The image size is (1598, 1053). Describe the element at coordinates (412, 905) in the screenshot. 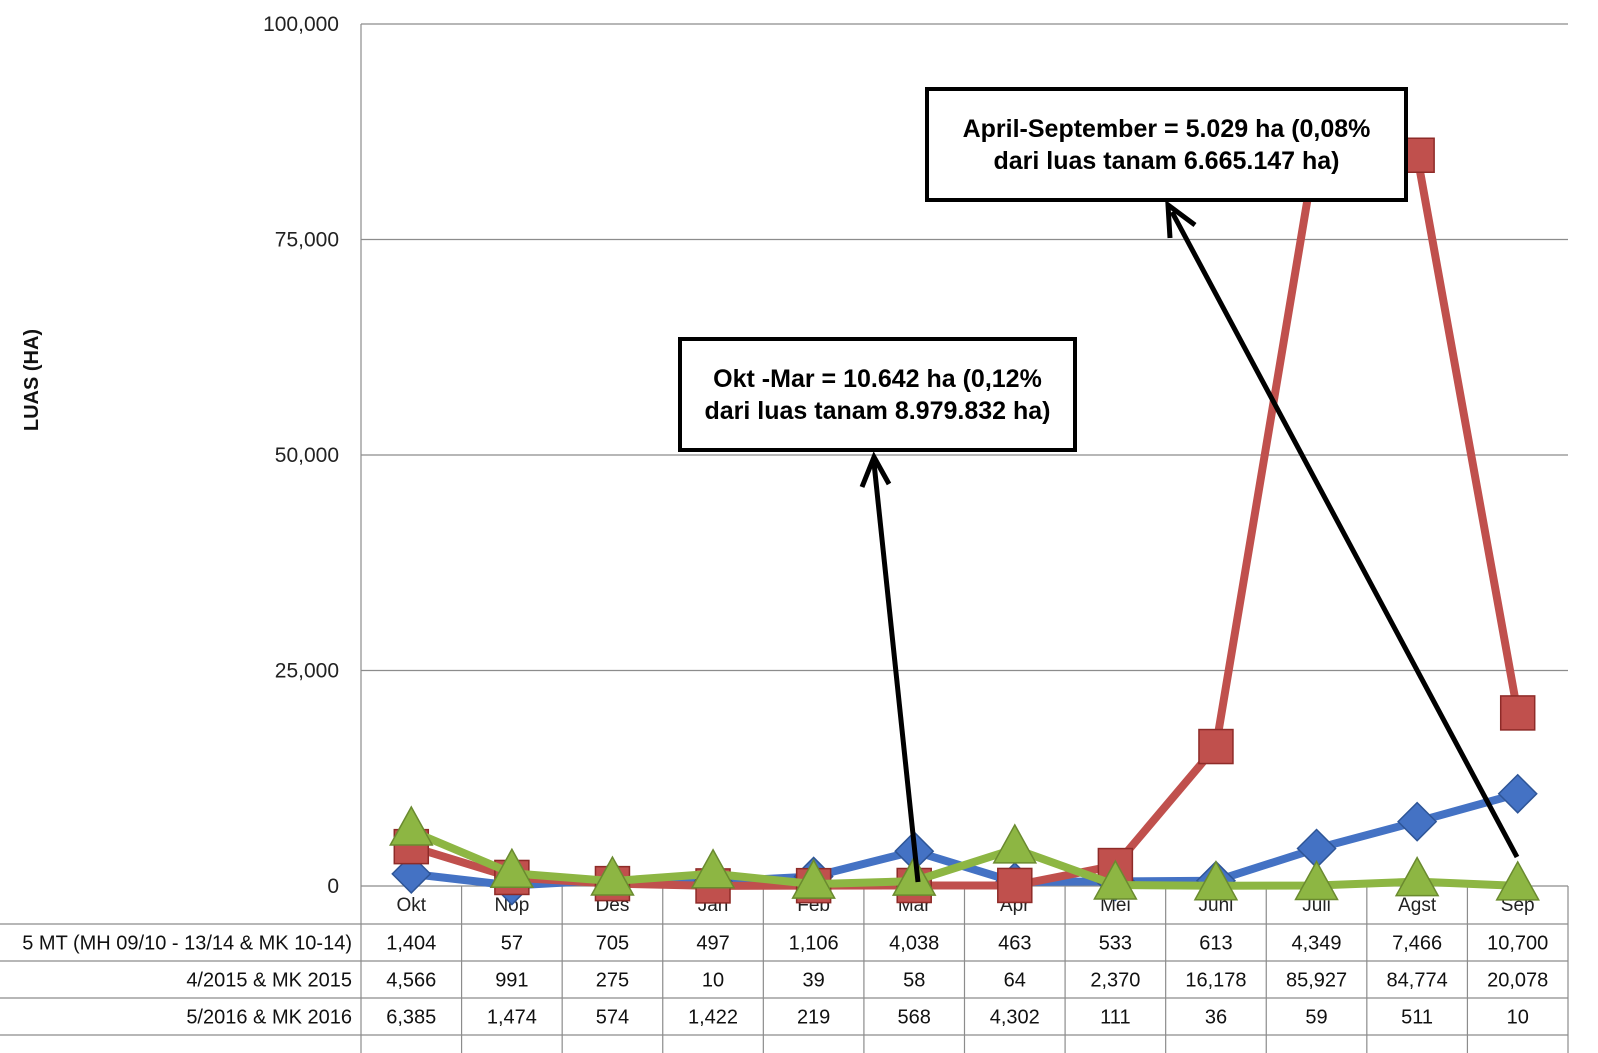

I see `x-category-label: Okt` at that location.